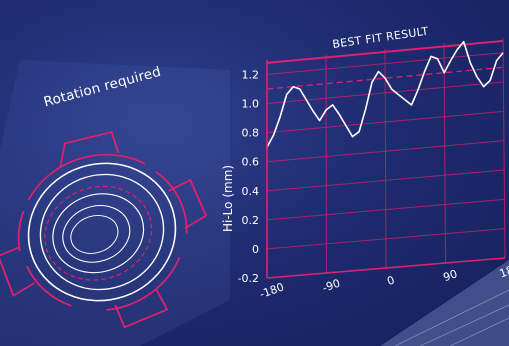  Describe the element at coordinates (251, 104) in the screenshot. I see `y-tick-label: 1.0` at that location.